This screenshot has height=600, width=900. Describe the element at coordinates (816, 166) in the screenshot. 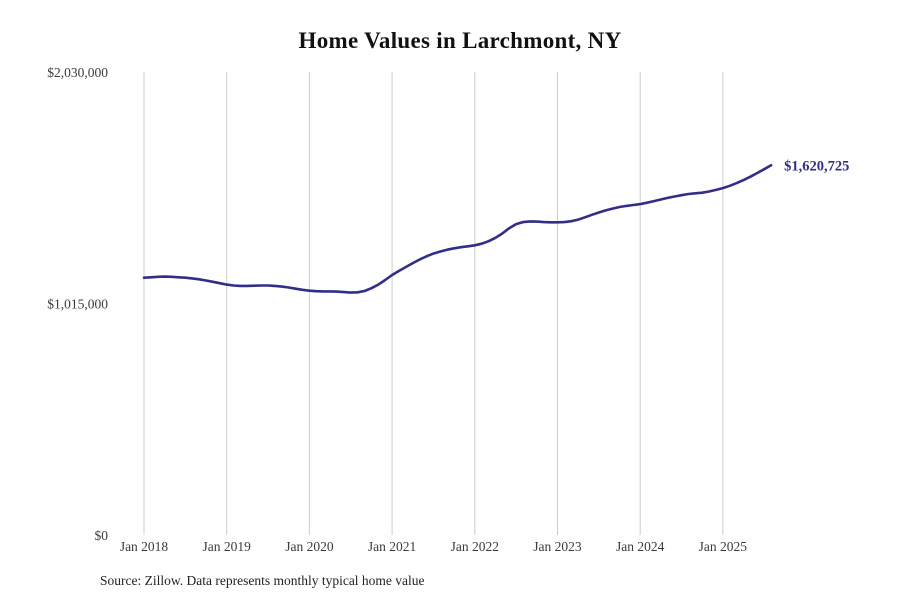

I see `end-value-label: $1,620,725` at that location.